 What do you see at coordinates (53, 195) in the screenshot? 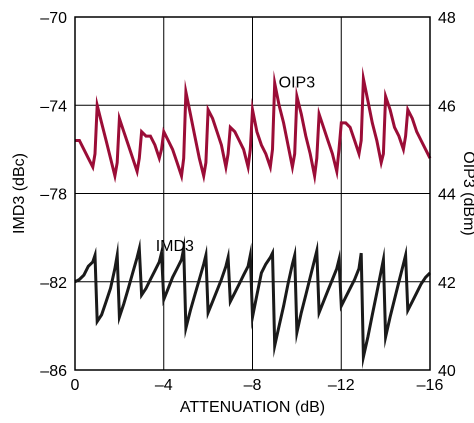
I see `y-left-tick-label: –78` at bounding box center [53, 195].